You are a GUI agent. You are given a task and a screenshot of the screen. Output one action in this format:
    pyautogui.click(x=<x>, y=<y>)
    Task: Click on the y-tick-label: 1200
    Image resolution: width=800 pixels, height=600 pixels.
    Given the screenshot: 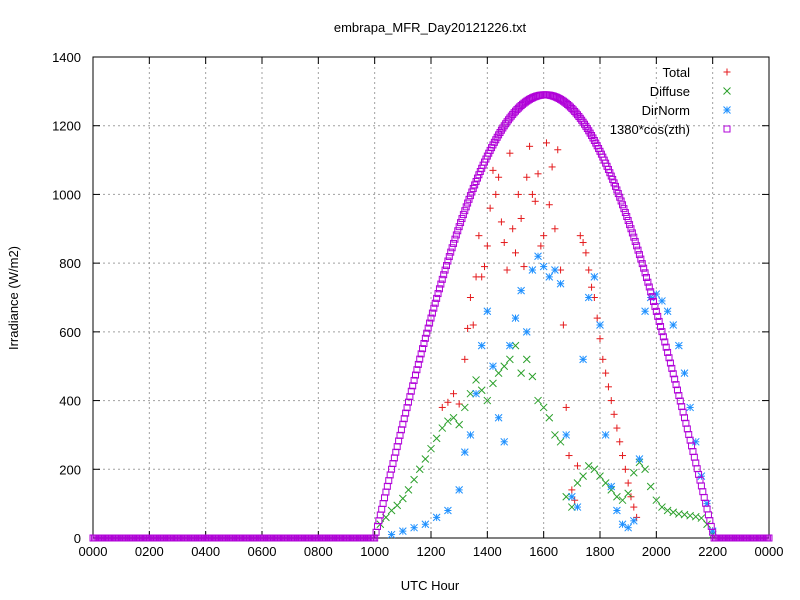 What is the action you would take?
    pyautogui.click(x=66, y=126)
    